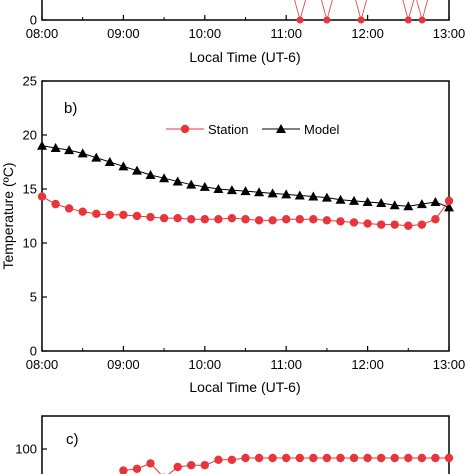 Image resolution: width=474 pixels, height=474 pixels. I want to click on panel-a-series, so click(361, 12).